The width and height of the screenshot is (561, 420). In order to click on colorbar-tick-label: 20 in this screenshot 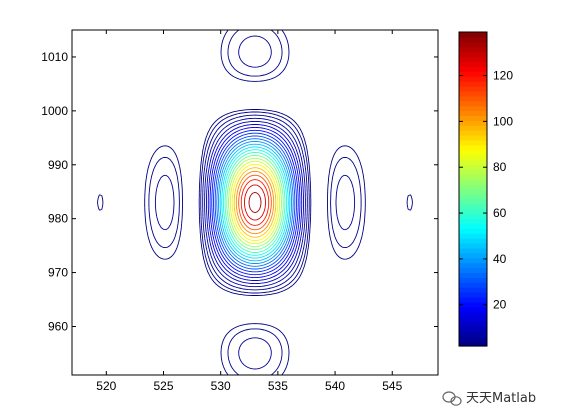, I will do `click(500, 305)`.